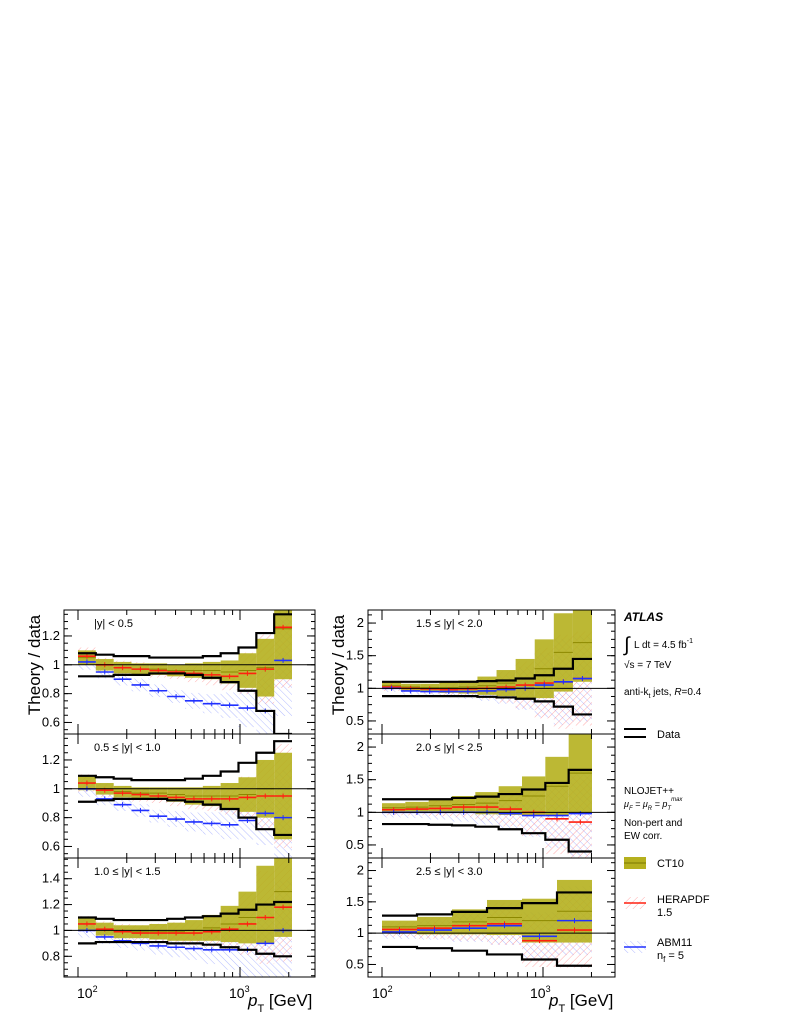  What do you see at coordinates (580, 1003) in the screenshot?
I see `xlabel-right: pT [GeV]` at bounding box center [580, 1003].